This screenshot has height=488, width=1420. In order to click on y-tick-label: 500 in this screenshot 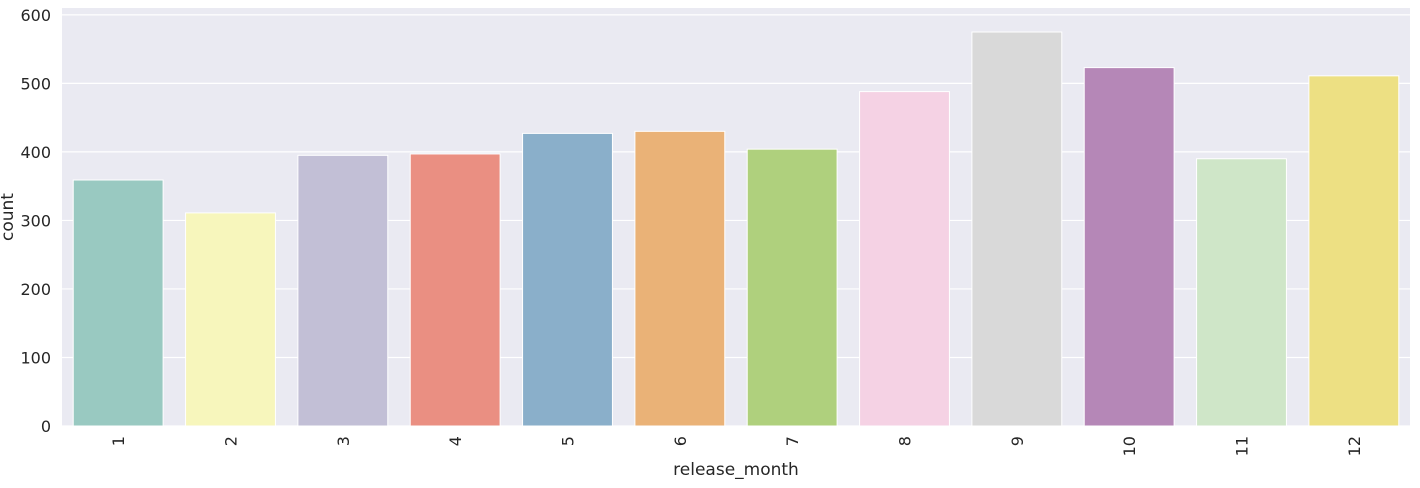, I will do `click(35, 83)`.